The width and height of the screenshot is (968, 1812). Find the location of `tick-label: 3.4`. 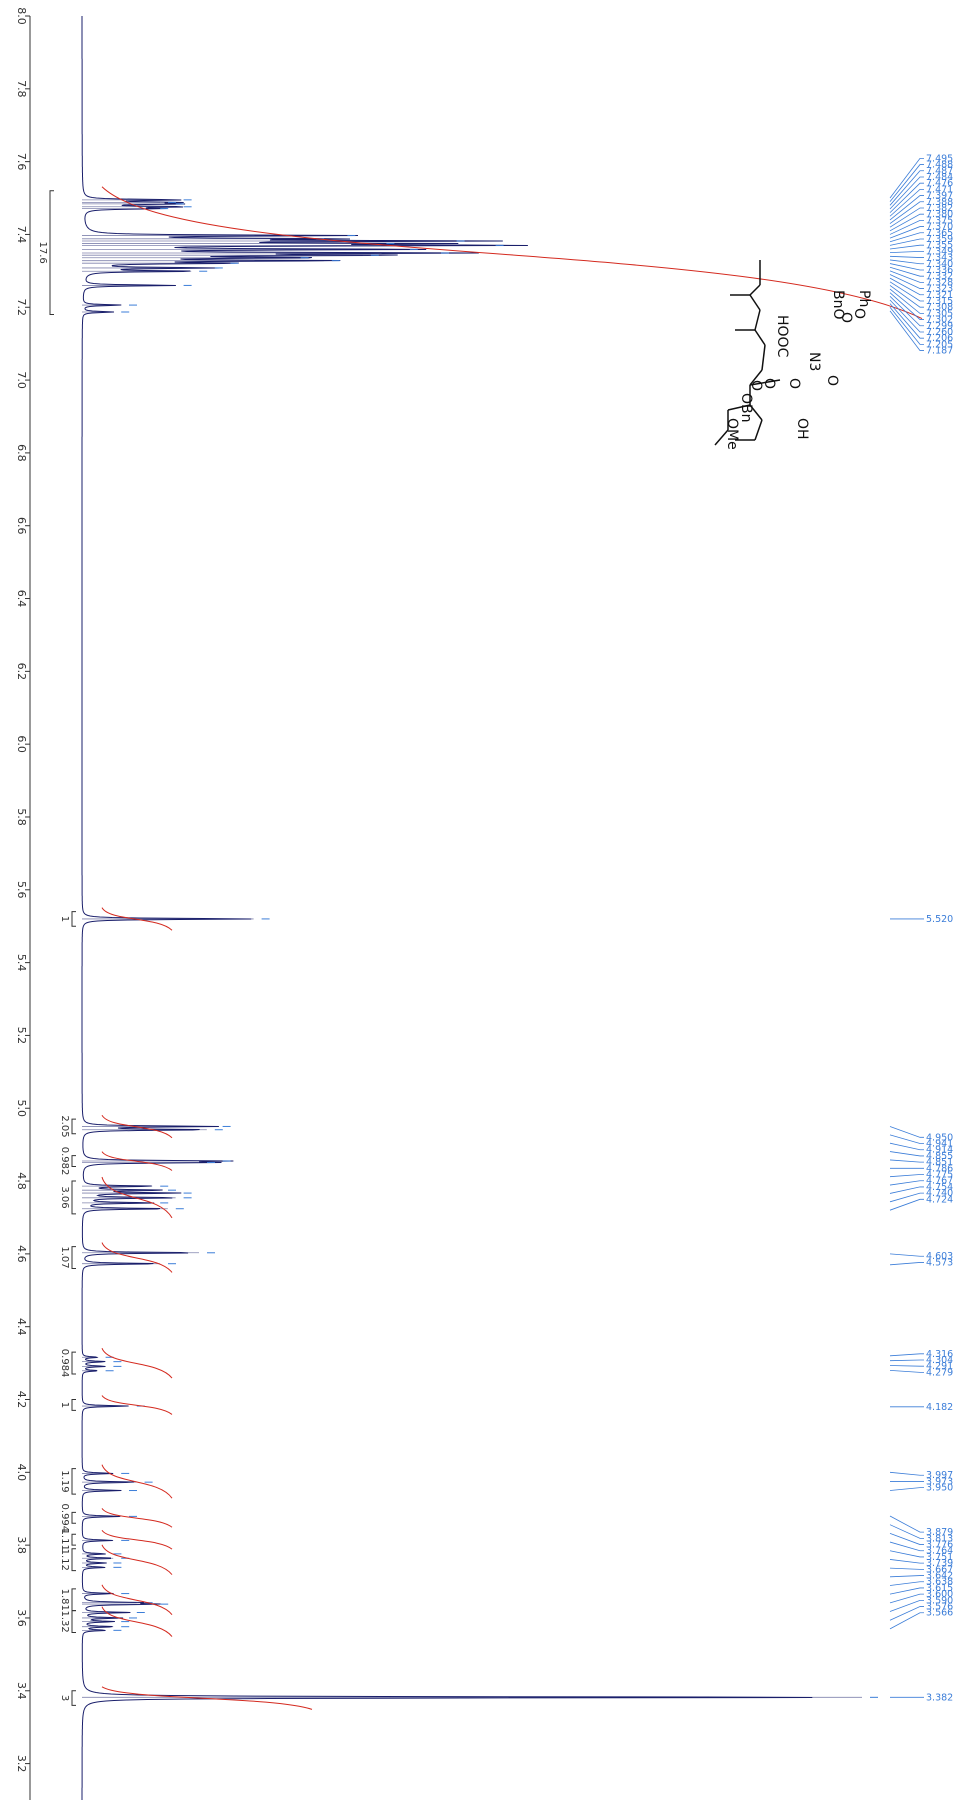

tick-label: 3.4 is located at coordinates (21, 1691).